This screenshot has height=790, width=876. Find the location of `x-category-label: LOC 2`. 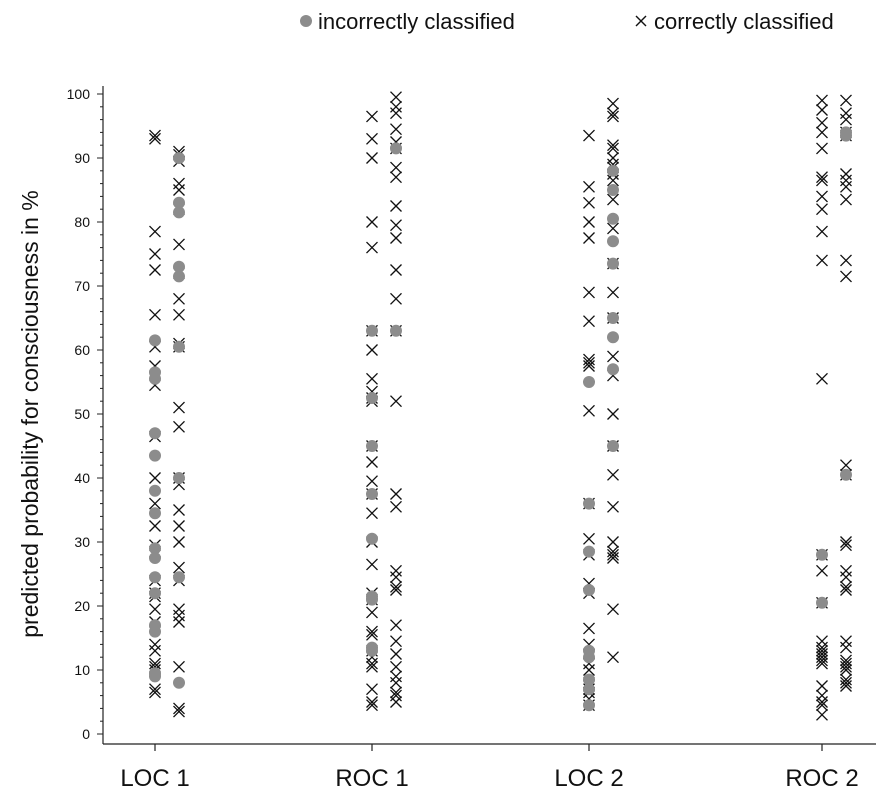

x-category-label: LOC 2 is located at coordinates (588, 777).